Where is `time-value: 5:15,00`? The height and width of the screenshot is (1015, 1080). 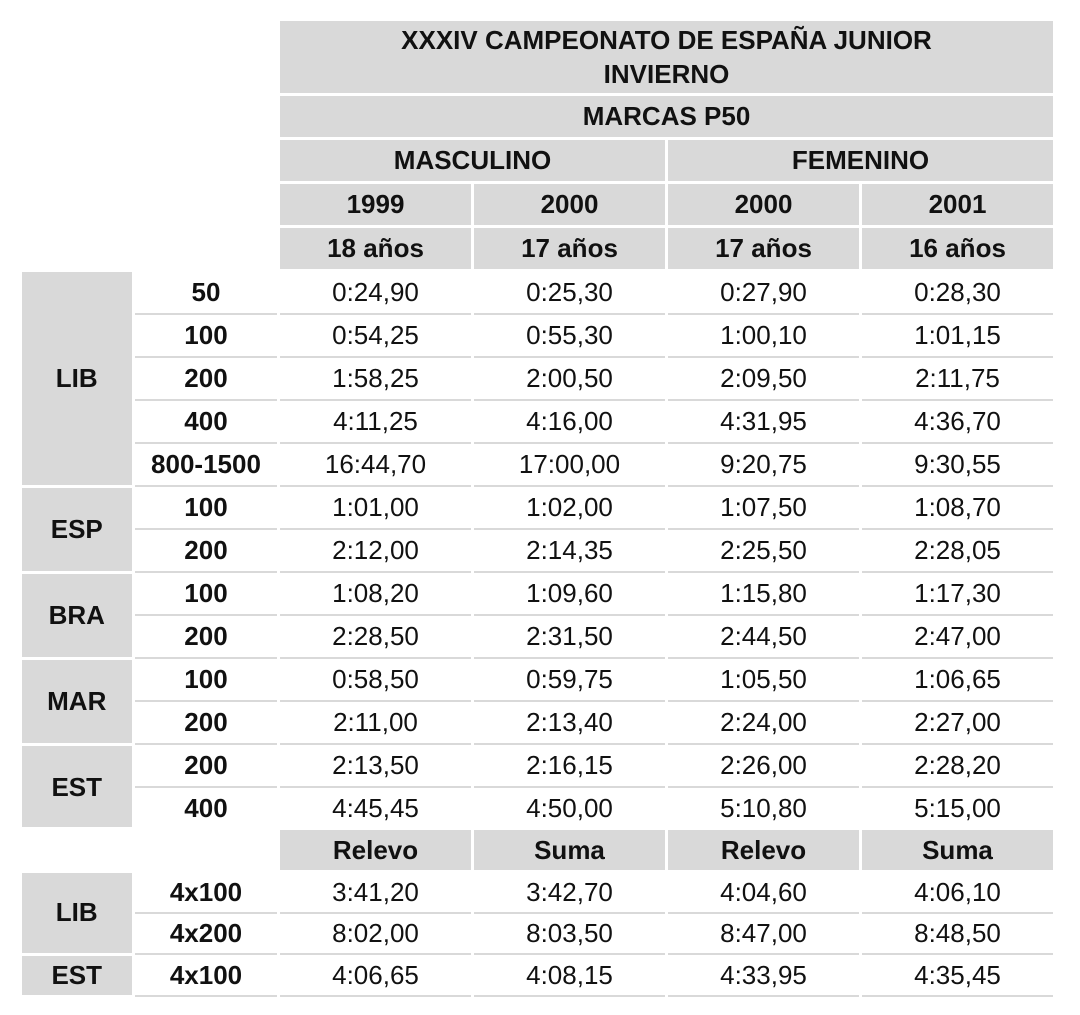 time-value: 5:15,00 is located at coordinates (958, 809).